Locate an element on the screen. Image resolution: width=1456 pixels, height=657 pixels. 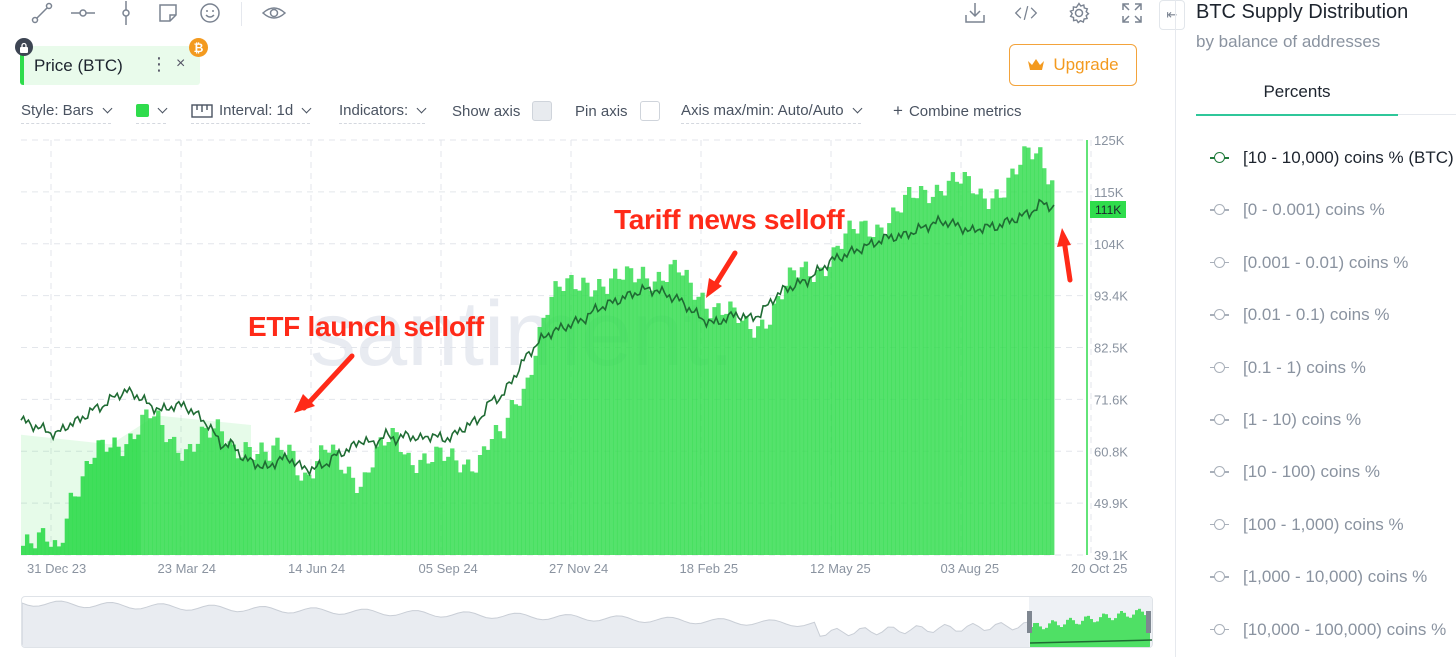
download-icon is located at coordinates (975, 13).